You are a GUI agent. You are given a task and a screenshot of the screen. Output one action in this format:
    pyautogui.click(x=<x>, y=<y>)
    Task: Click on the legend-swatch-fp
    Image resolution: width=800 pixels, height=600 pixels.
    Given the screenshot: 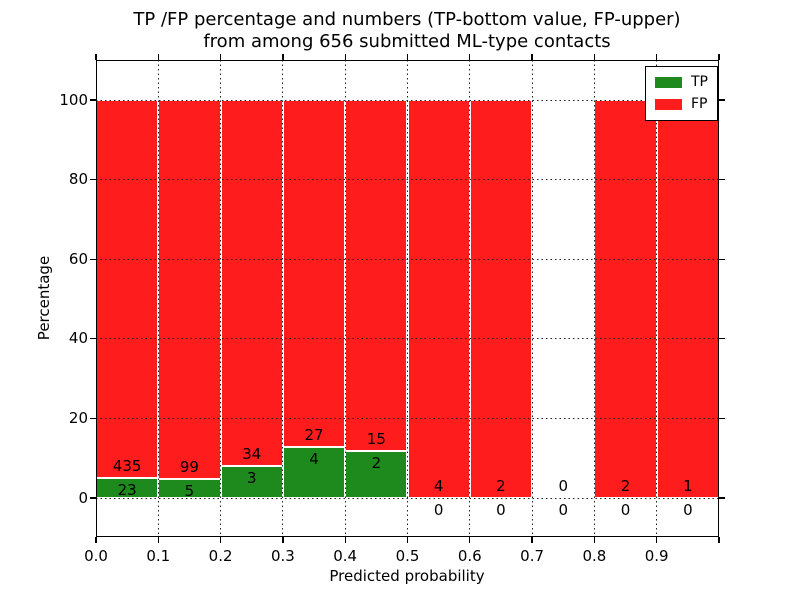 What is the action you would take?
    pyautogui.click(x=668, y=104)
    